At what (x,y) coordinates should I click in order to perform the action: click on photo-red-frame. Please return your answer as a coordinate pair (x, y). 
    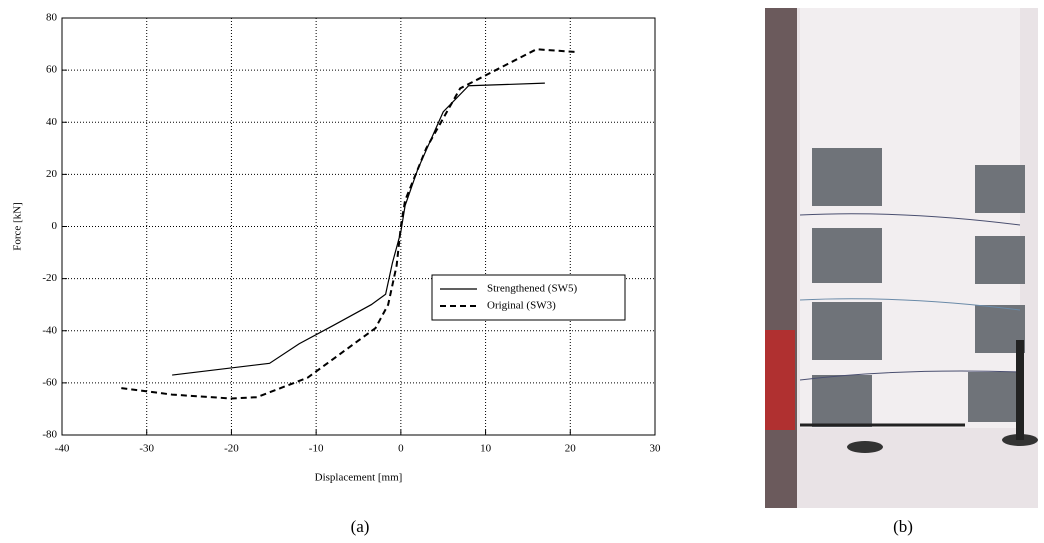
    Looking at the image, I should click on (780, 380).